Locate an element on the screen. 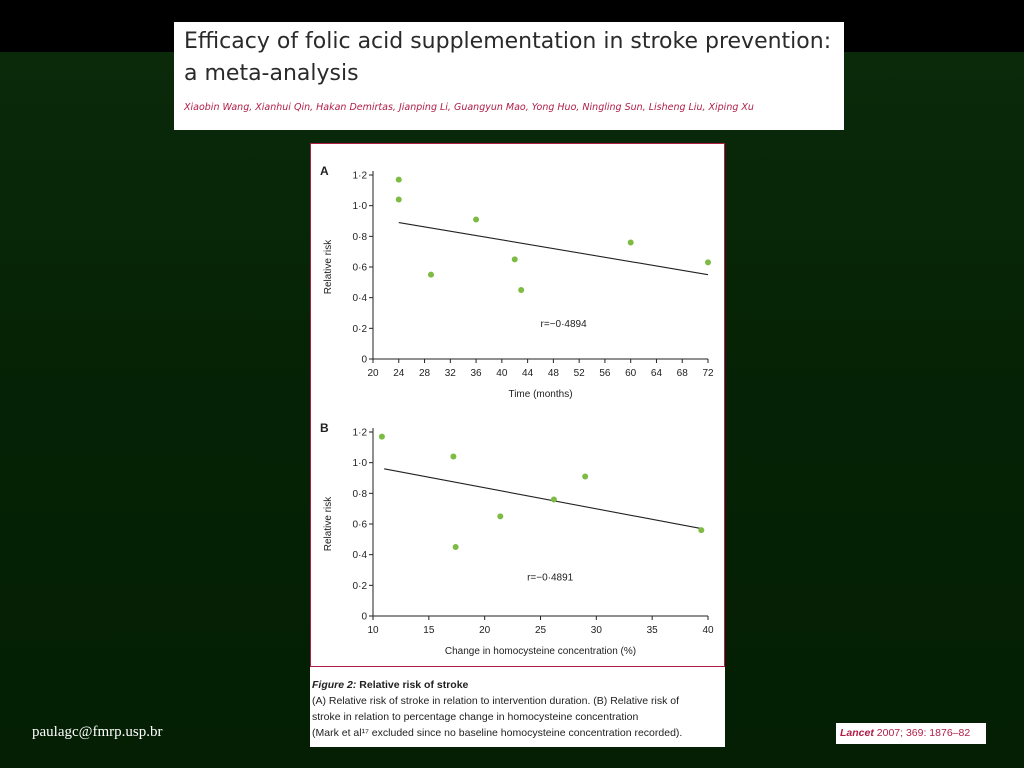 The width and height of the screenshot is (1024, 768). panel-b-correlation-label: r=−0·4891 is located at coordinates (550, 578).